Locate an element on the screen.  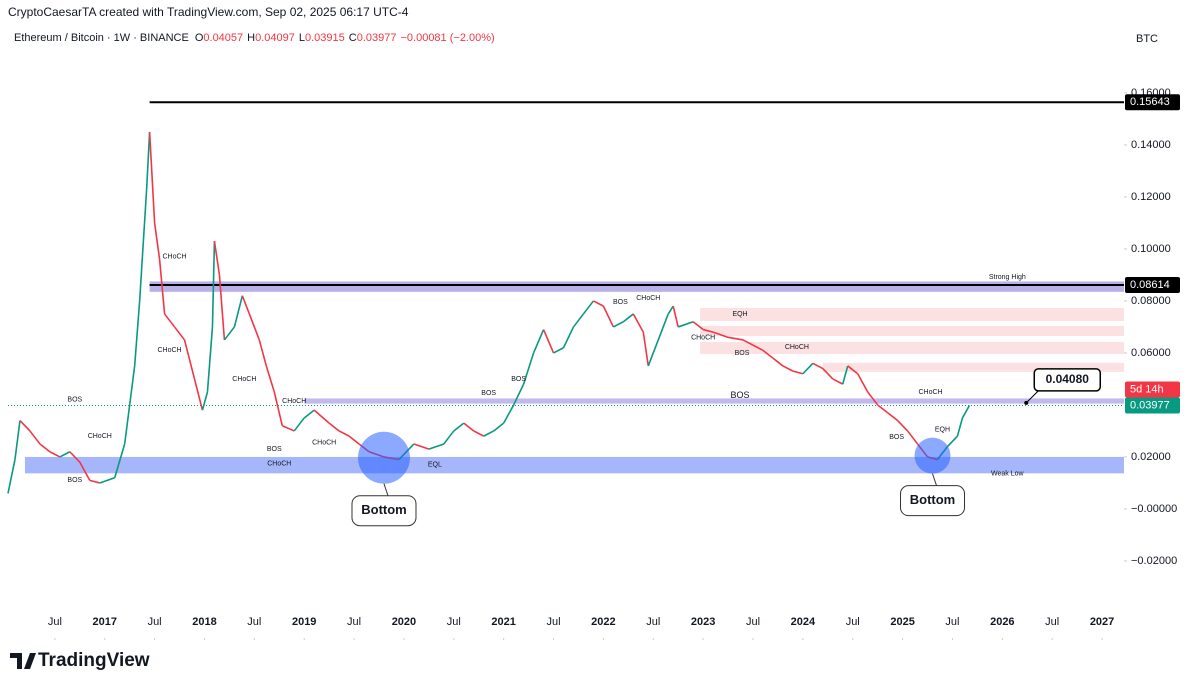
bottom-pointer is located at coordinates (386, 489).